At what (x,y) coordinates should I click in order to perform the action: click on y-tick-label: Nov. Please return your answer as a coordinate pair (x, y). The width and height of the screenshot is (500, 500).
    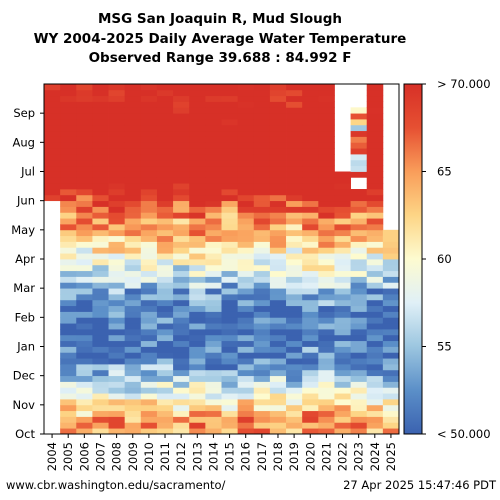
    Looking at the image, I should click on (24, 405).